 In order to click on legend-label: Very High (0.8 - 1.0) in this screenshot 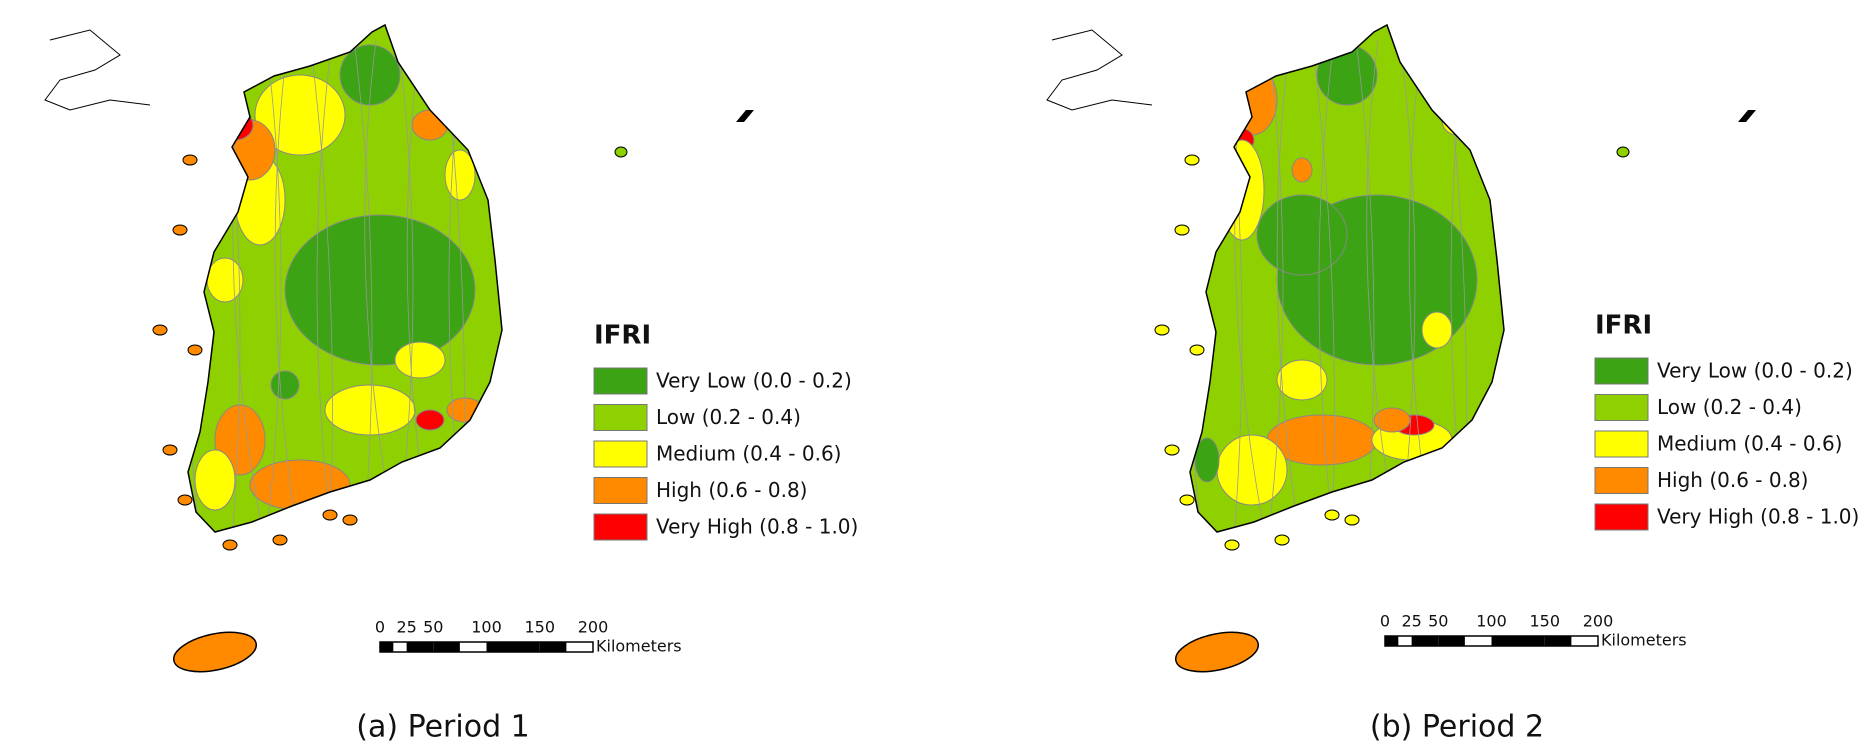, I will do `click(757, 527)`.